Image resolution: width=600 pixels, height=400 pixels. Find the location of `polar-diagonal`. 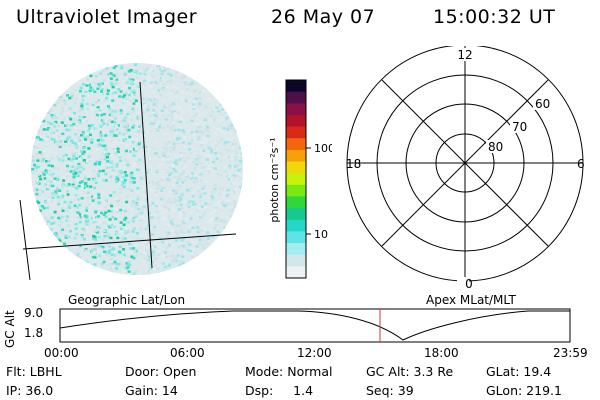

polar-diagonal is located at coordinates (465, 163).